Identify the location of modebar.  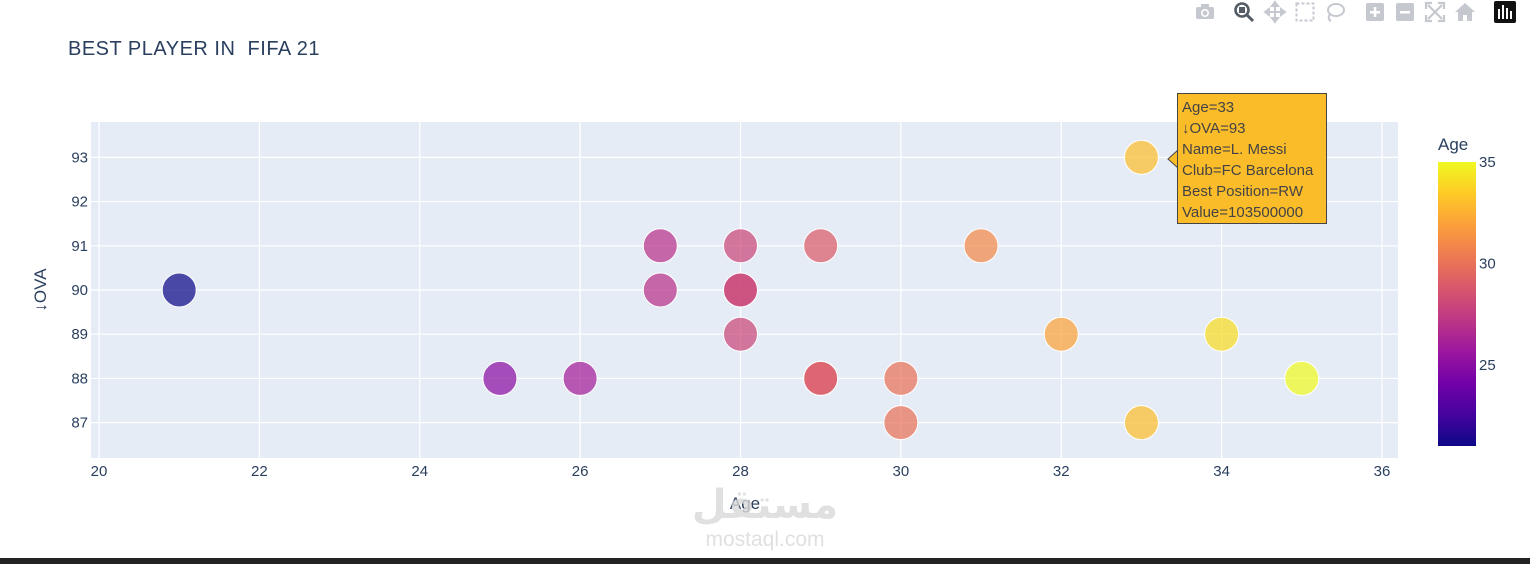
(1353, 13).